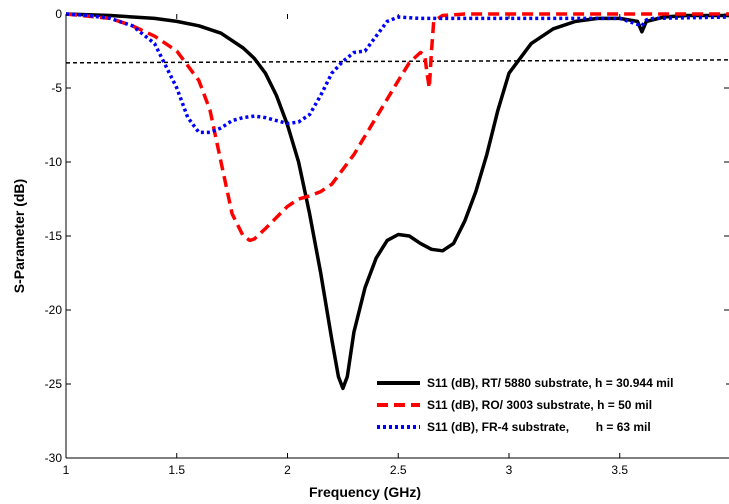  Describe the element at coordinates (54, 310) in the screenshot. I see `y-tick-label: -20` at that location.